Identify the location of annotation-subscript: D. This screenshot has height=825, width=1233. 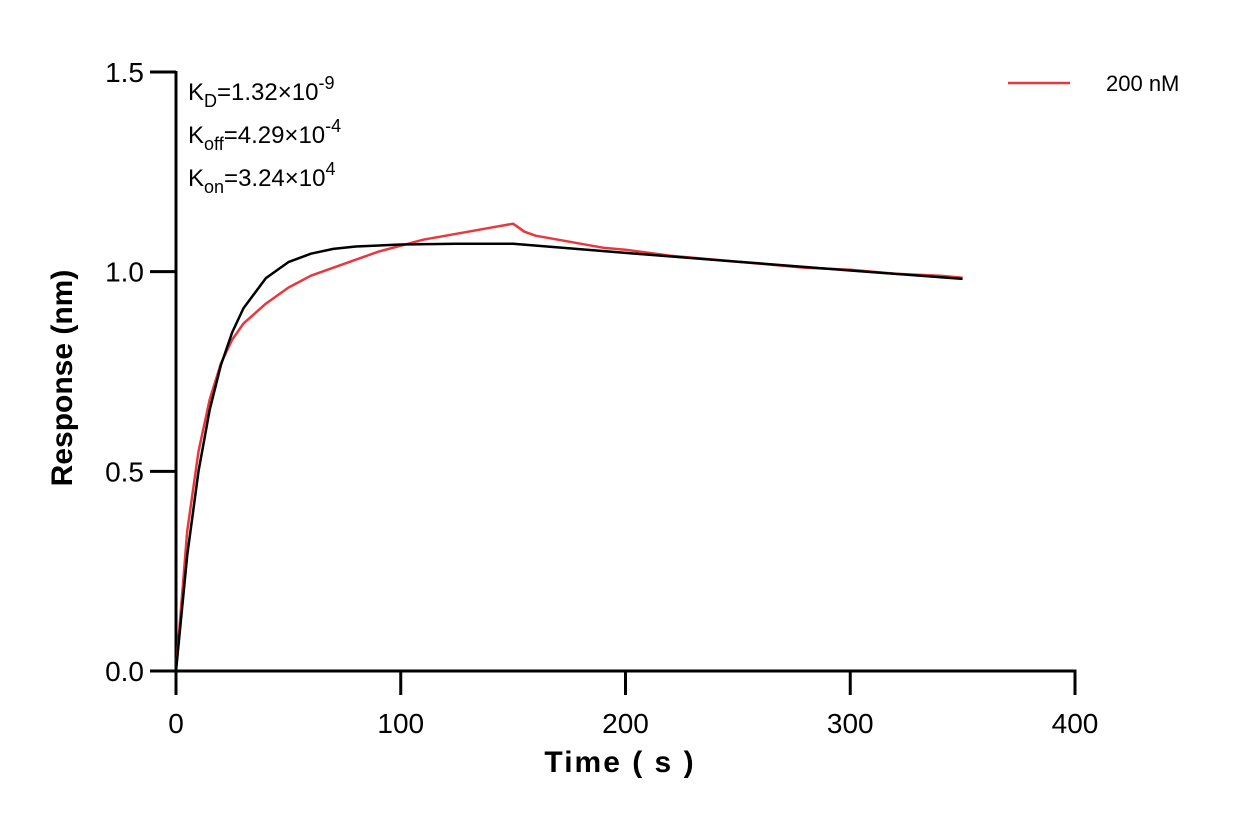
(210, 101).